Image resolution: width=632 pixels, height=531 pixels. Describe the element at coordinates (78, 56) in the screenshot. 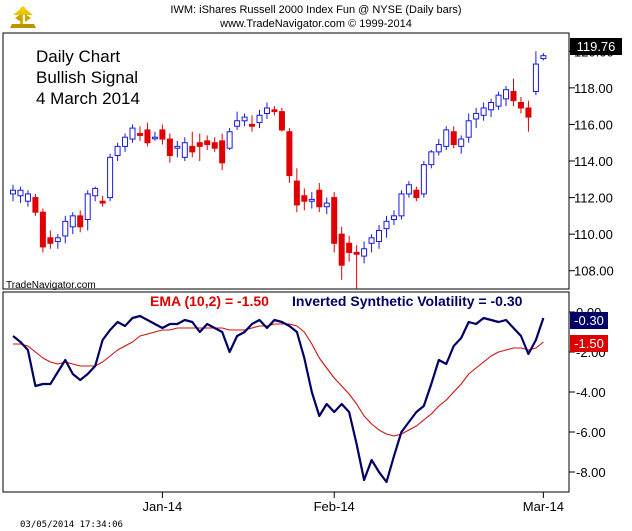

I see `annotation-line-1: Daily Chart` at that location.